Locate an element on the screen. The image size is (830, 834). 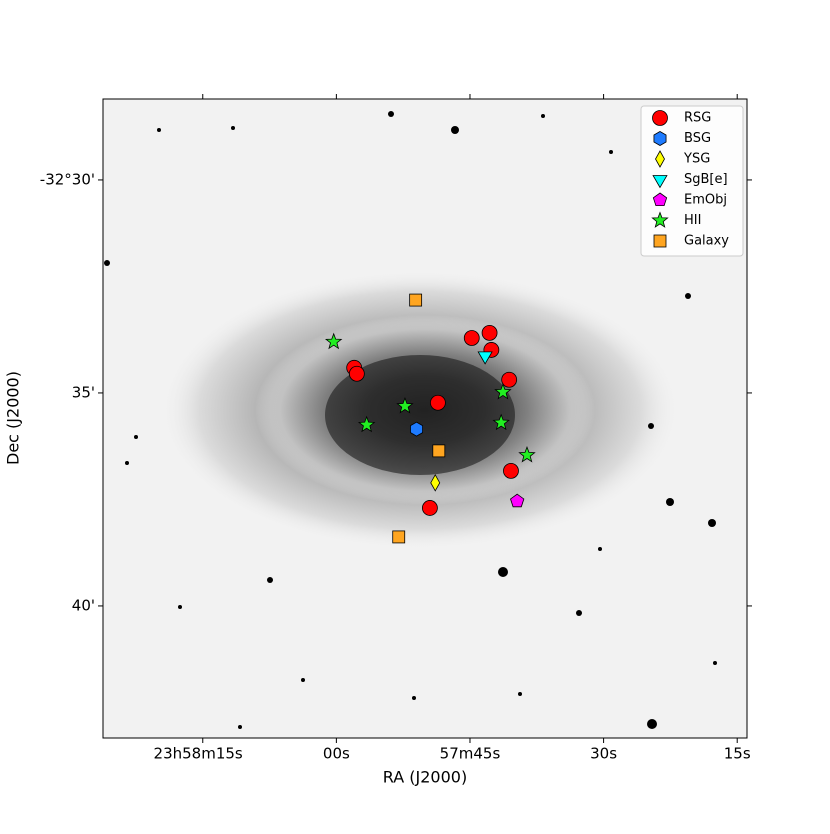
legend-label: RSG is located at coordinates (697, 118).